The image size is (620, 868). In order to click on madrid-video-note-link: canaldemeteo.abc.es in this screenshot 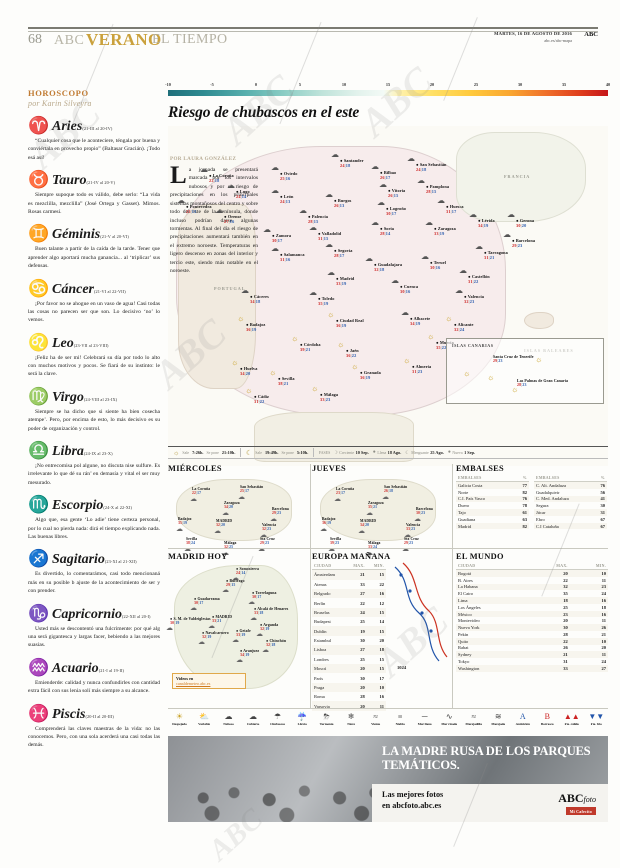, I will do `click(193, 683)`.